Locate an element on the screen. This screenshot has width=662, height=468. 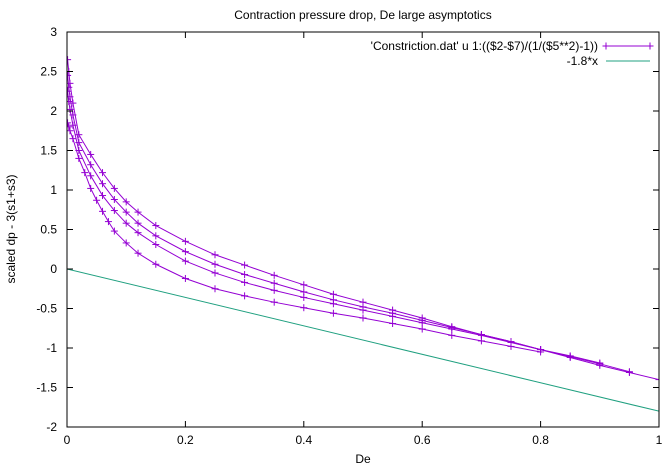
y-tick-label: -0.5 is located at coordinates (46, 309).